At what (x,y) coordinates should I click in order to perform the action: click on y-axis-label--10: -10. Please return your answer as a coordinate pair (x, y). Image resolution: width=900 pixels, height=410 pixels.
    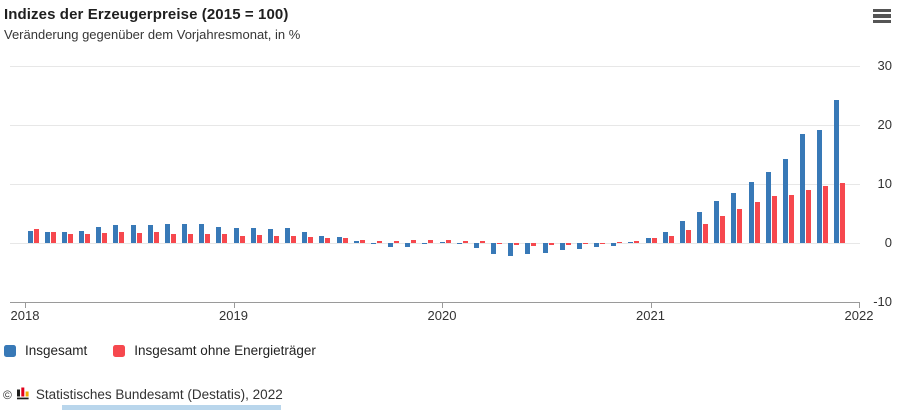
    Looking at the image, I should click on (882, 301).